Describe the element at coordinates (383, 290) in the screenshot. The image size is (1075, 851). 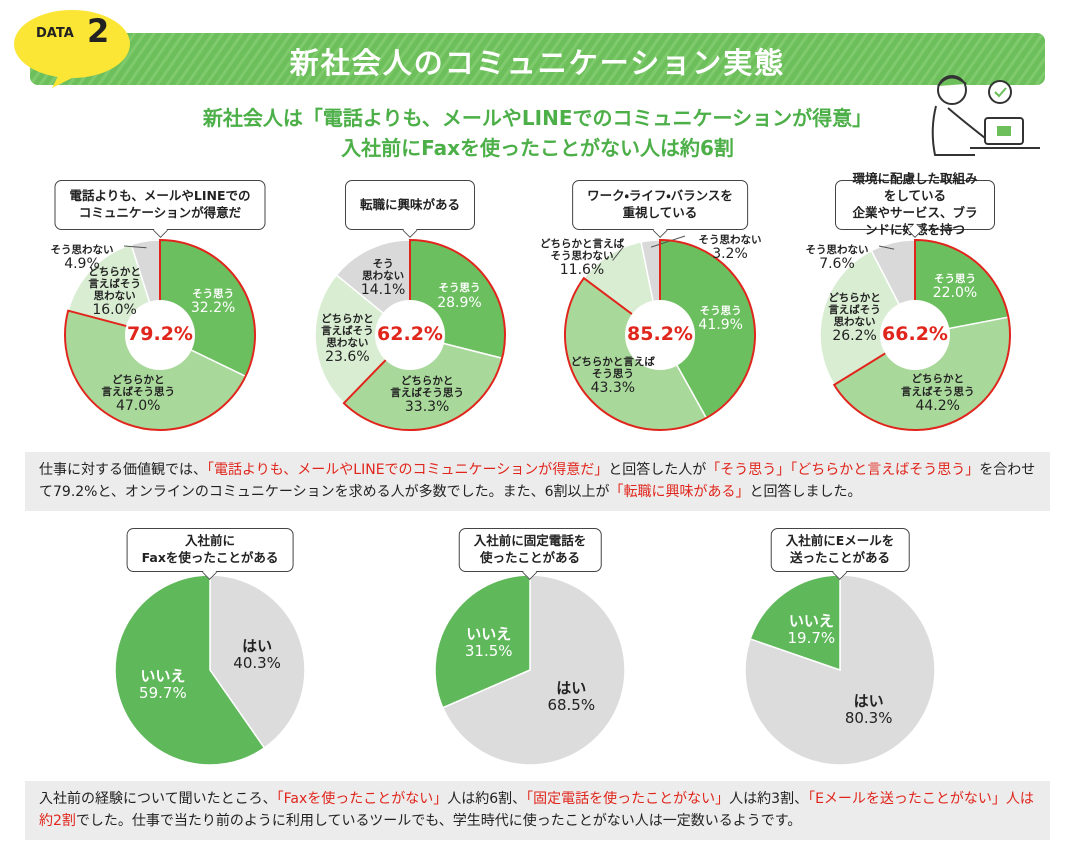
I see `slice-value: 14.1%` at that location.